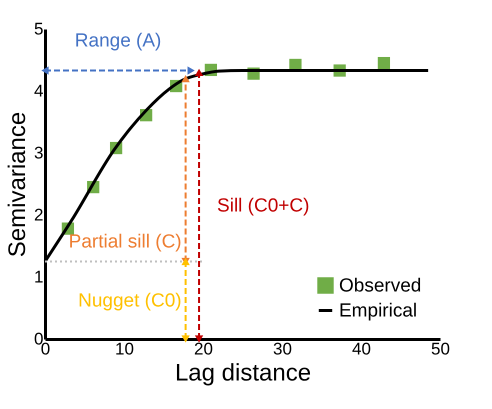 Image resolution: width=492 pixels, height=409 pixels. I want to click on y-tick-label: 1, so click(39, 277).